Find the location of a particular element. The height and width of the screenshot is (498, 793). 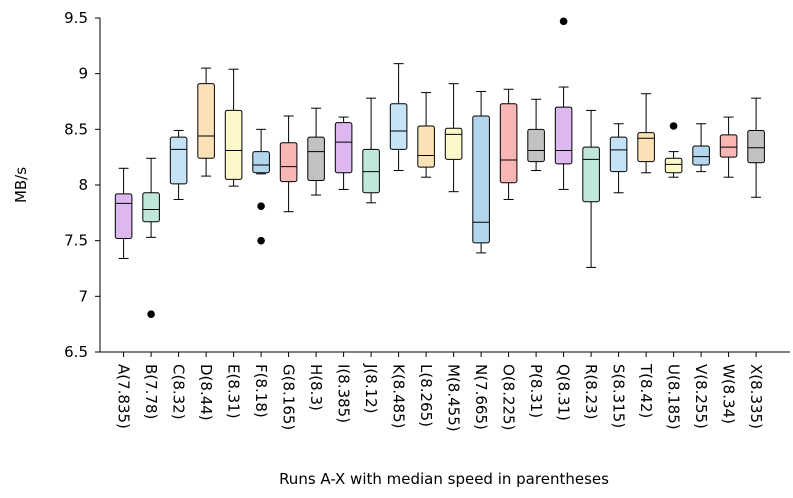

x-tick-label: U(8.185) is located at coordinates (674, 397).